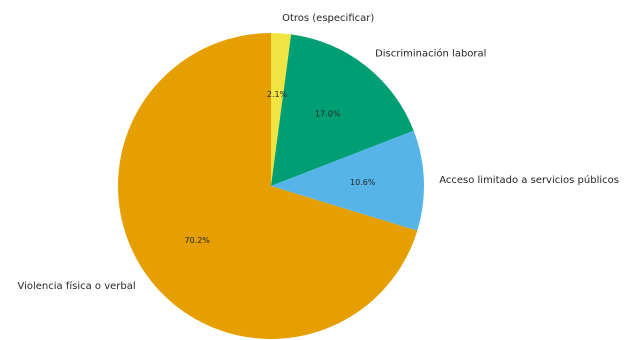 Image resolution: width=624 pixels, height=340 pixels. What do you see at coordinates (277, 94) in the screenshot?
I see `pie-pct-label-0: 2.1%` at bounding box center [277, 94].